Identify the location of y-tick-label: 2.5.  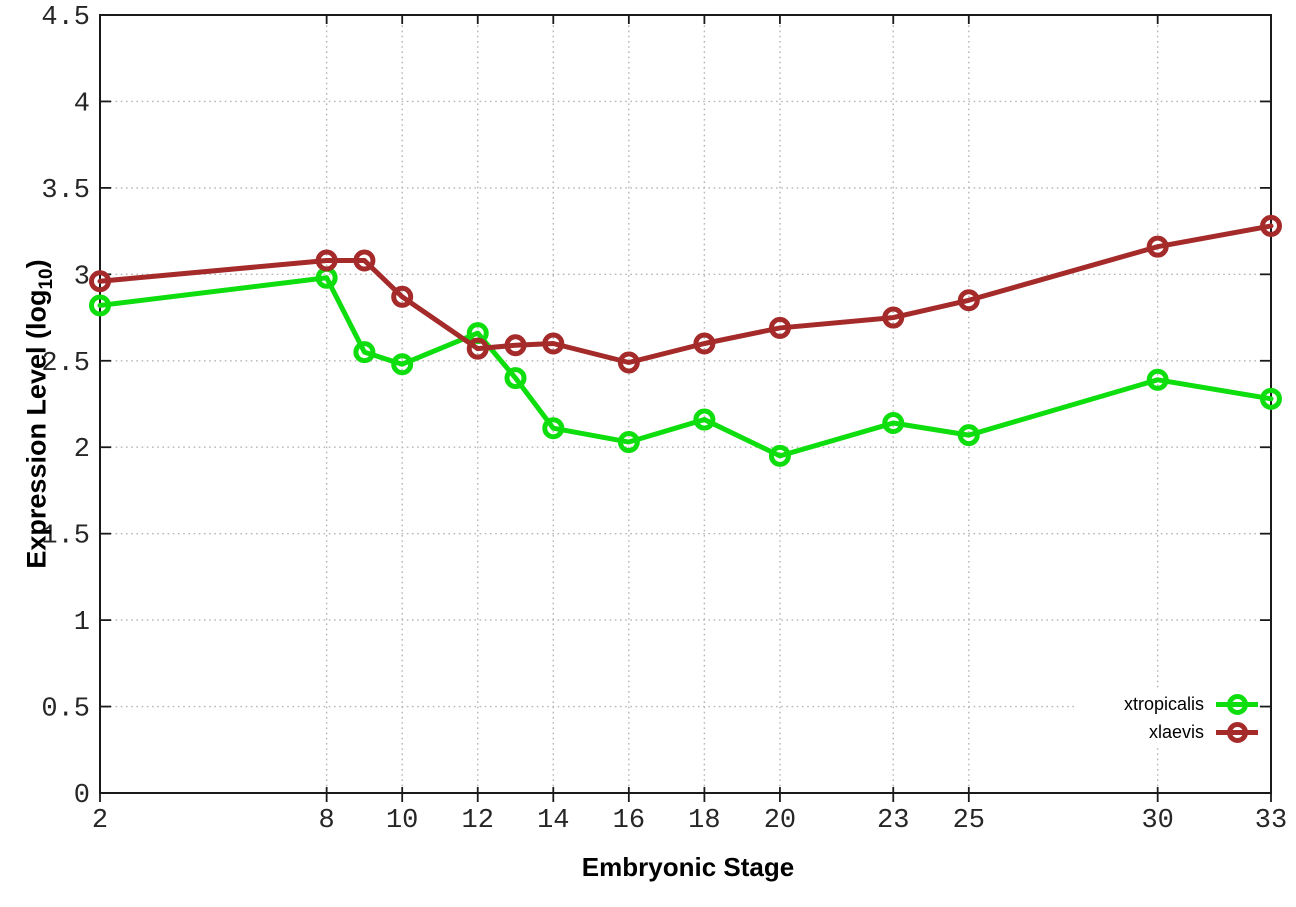
(65, 364).